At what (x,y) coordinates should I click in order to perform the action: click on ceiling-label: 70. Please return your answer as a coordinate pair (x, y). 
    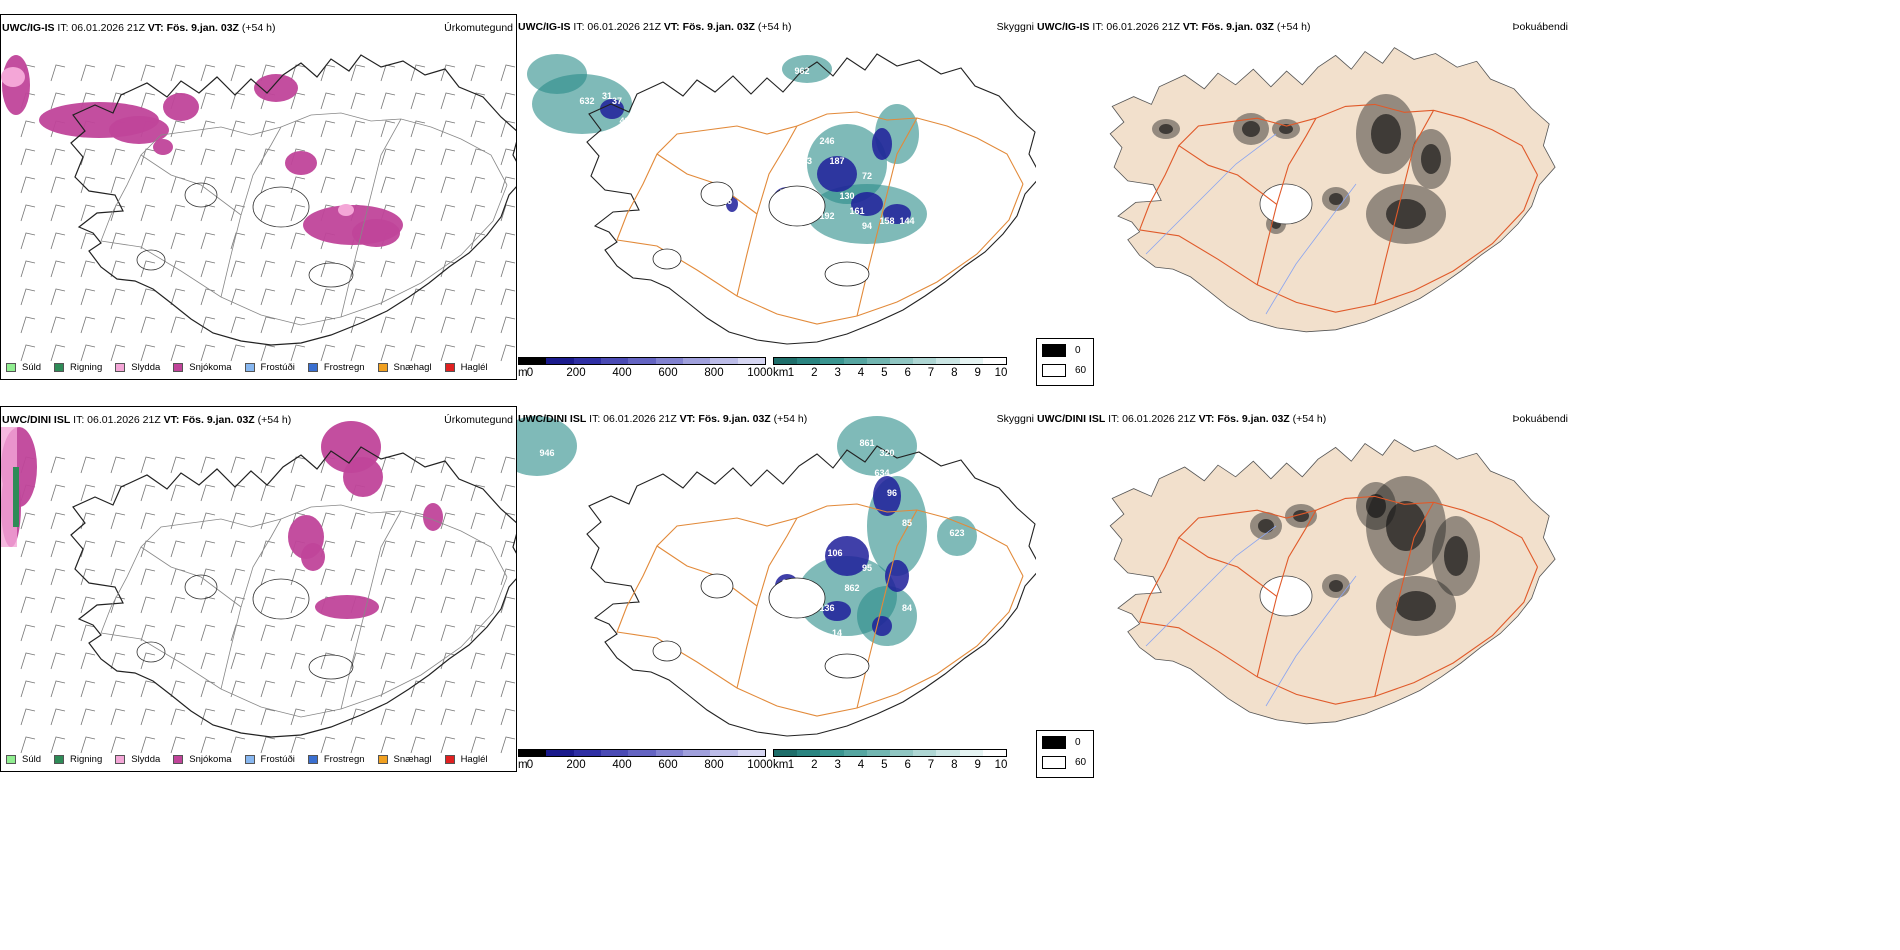
    Looking at the image, I should click on (785, 193).